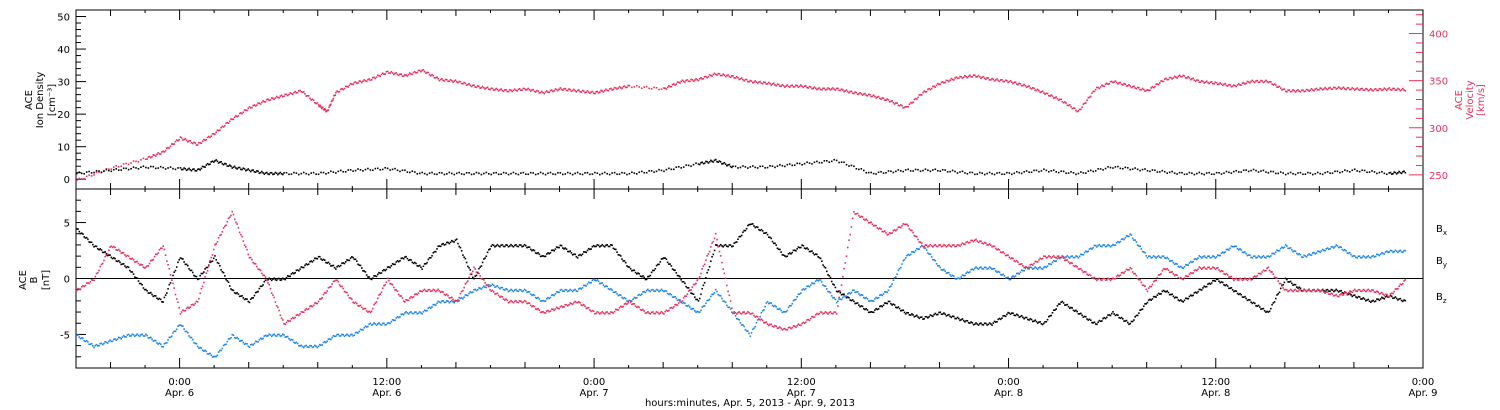 The height and width of the screenshot is (410, 1500). What do you see at coordinates (741, 167) in the screenshot?
I see `density-series` at bounding box center [741, 167].